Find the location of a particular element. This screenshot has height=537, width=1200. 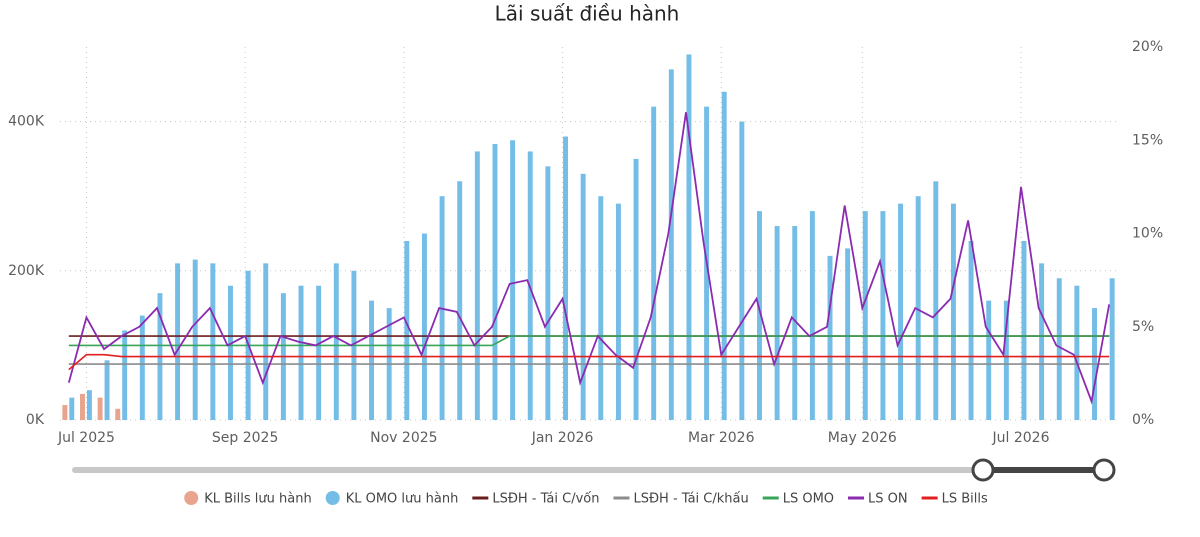

y2-tick-label: 5% is located at coordinates (1143, 327).